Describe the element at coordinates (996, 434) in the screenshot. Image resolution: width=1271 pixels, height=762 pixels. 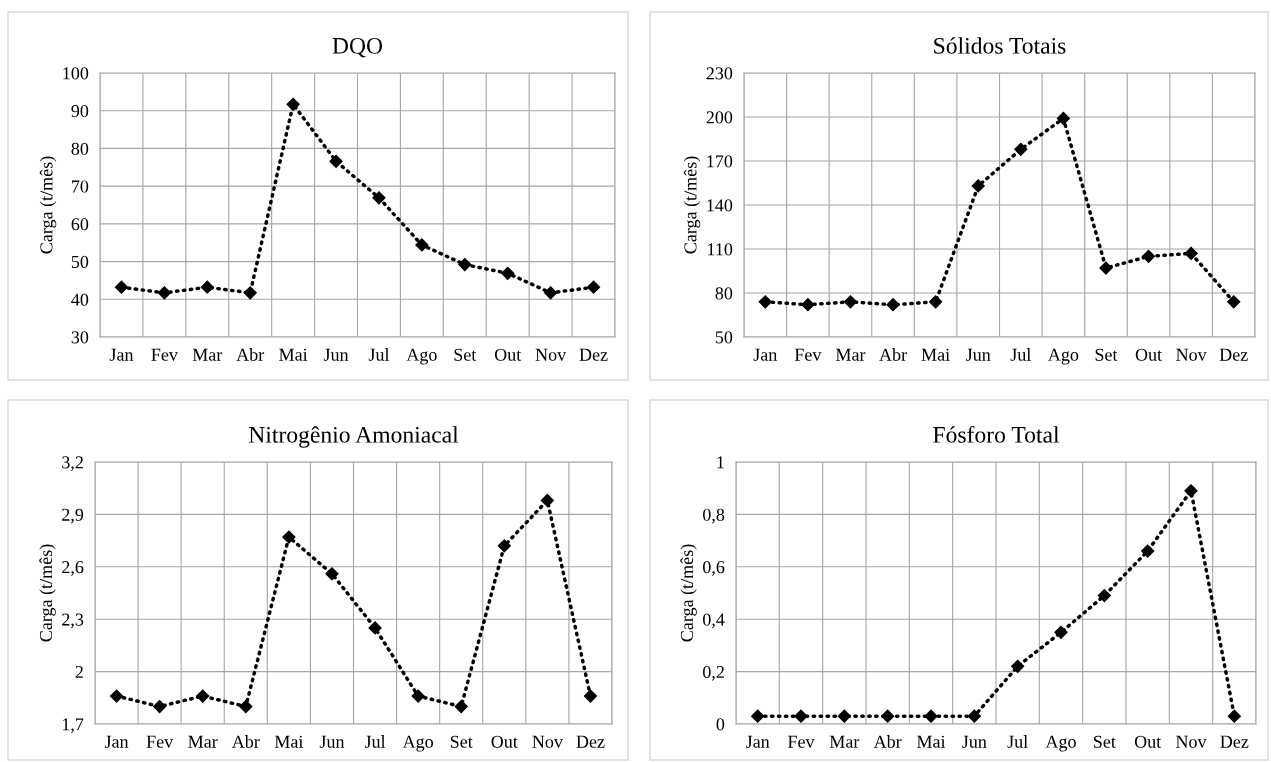
I see `chart-title: Fósforo Total` at that location.